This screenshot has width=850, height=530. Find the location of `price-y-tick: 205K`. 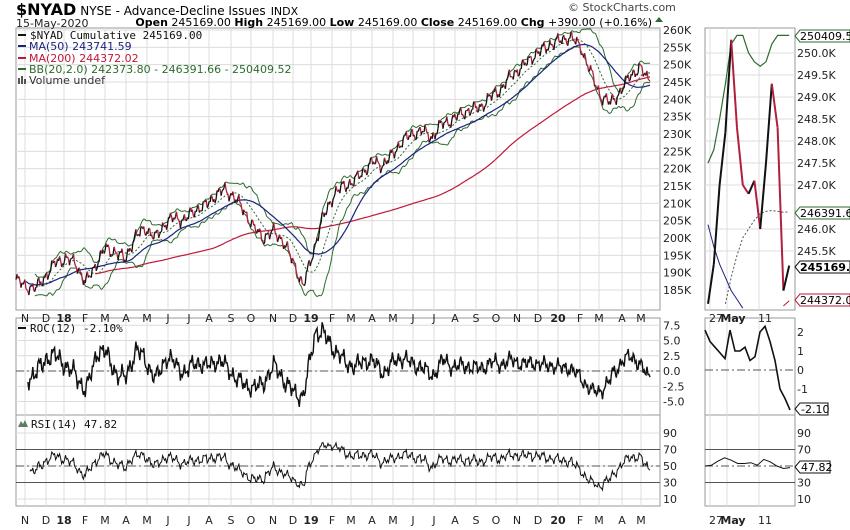

price-y-tick: 205K is located at coordinates (677, 221).